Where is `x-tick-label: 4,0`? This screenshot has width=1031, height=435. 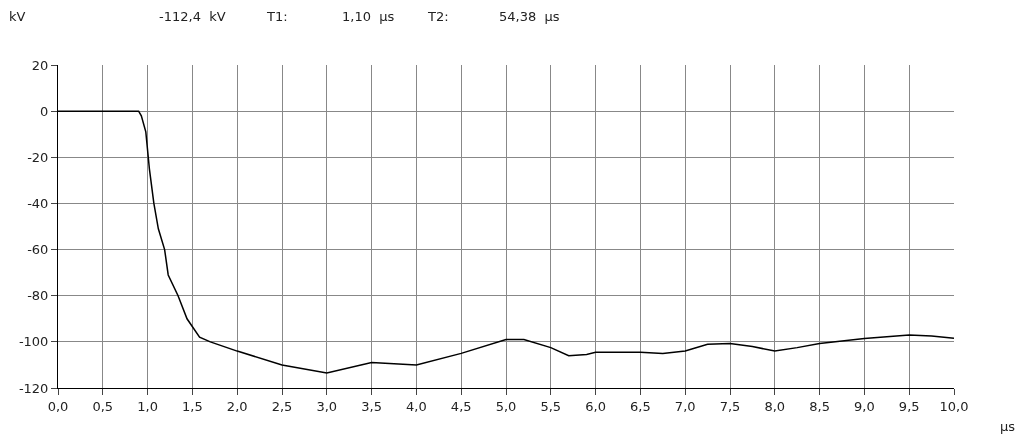 x-tick-label: 4,0 is located at coordinates (416, 406).